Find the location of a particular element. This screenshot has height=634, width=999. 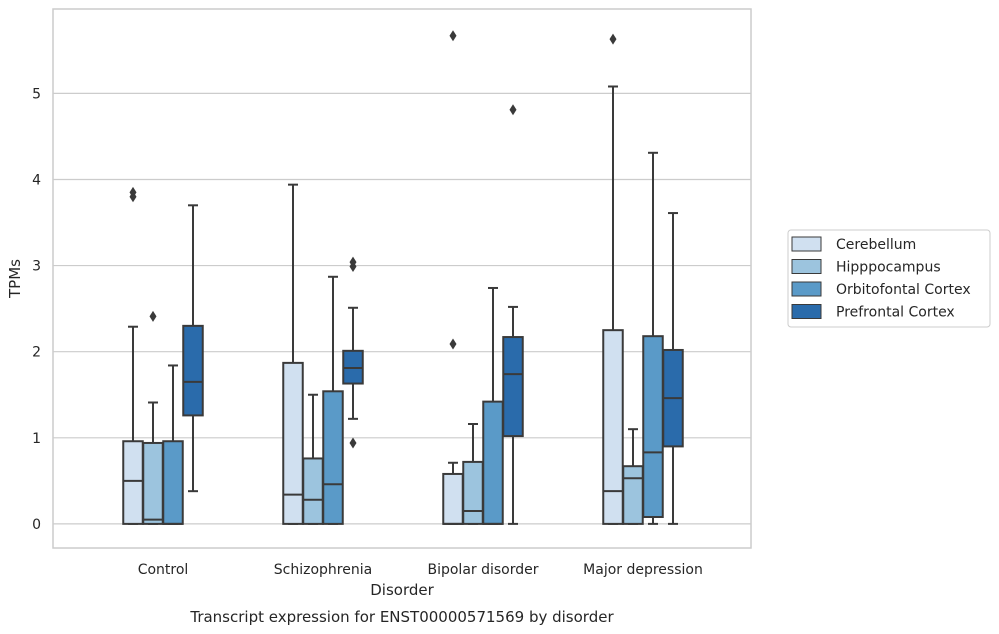

y-axis-ticks: 0 1 2 3 4 5 is located at coordinates (36, 309).